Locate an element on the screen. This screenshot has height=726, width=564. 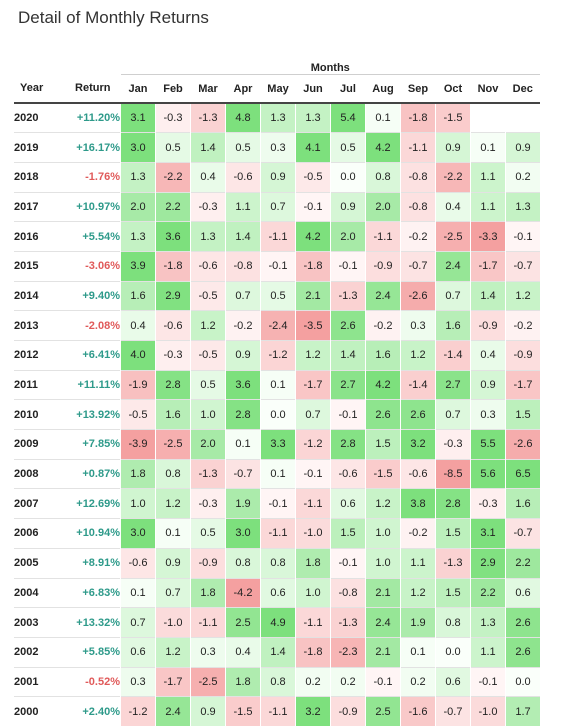
month-column-header-mar: Mar is located at coordinates (208, 89).